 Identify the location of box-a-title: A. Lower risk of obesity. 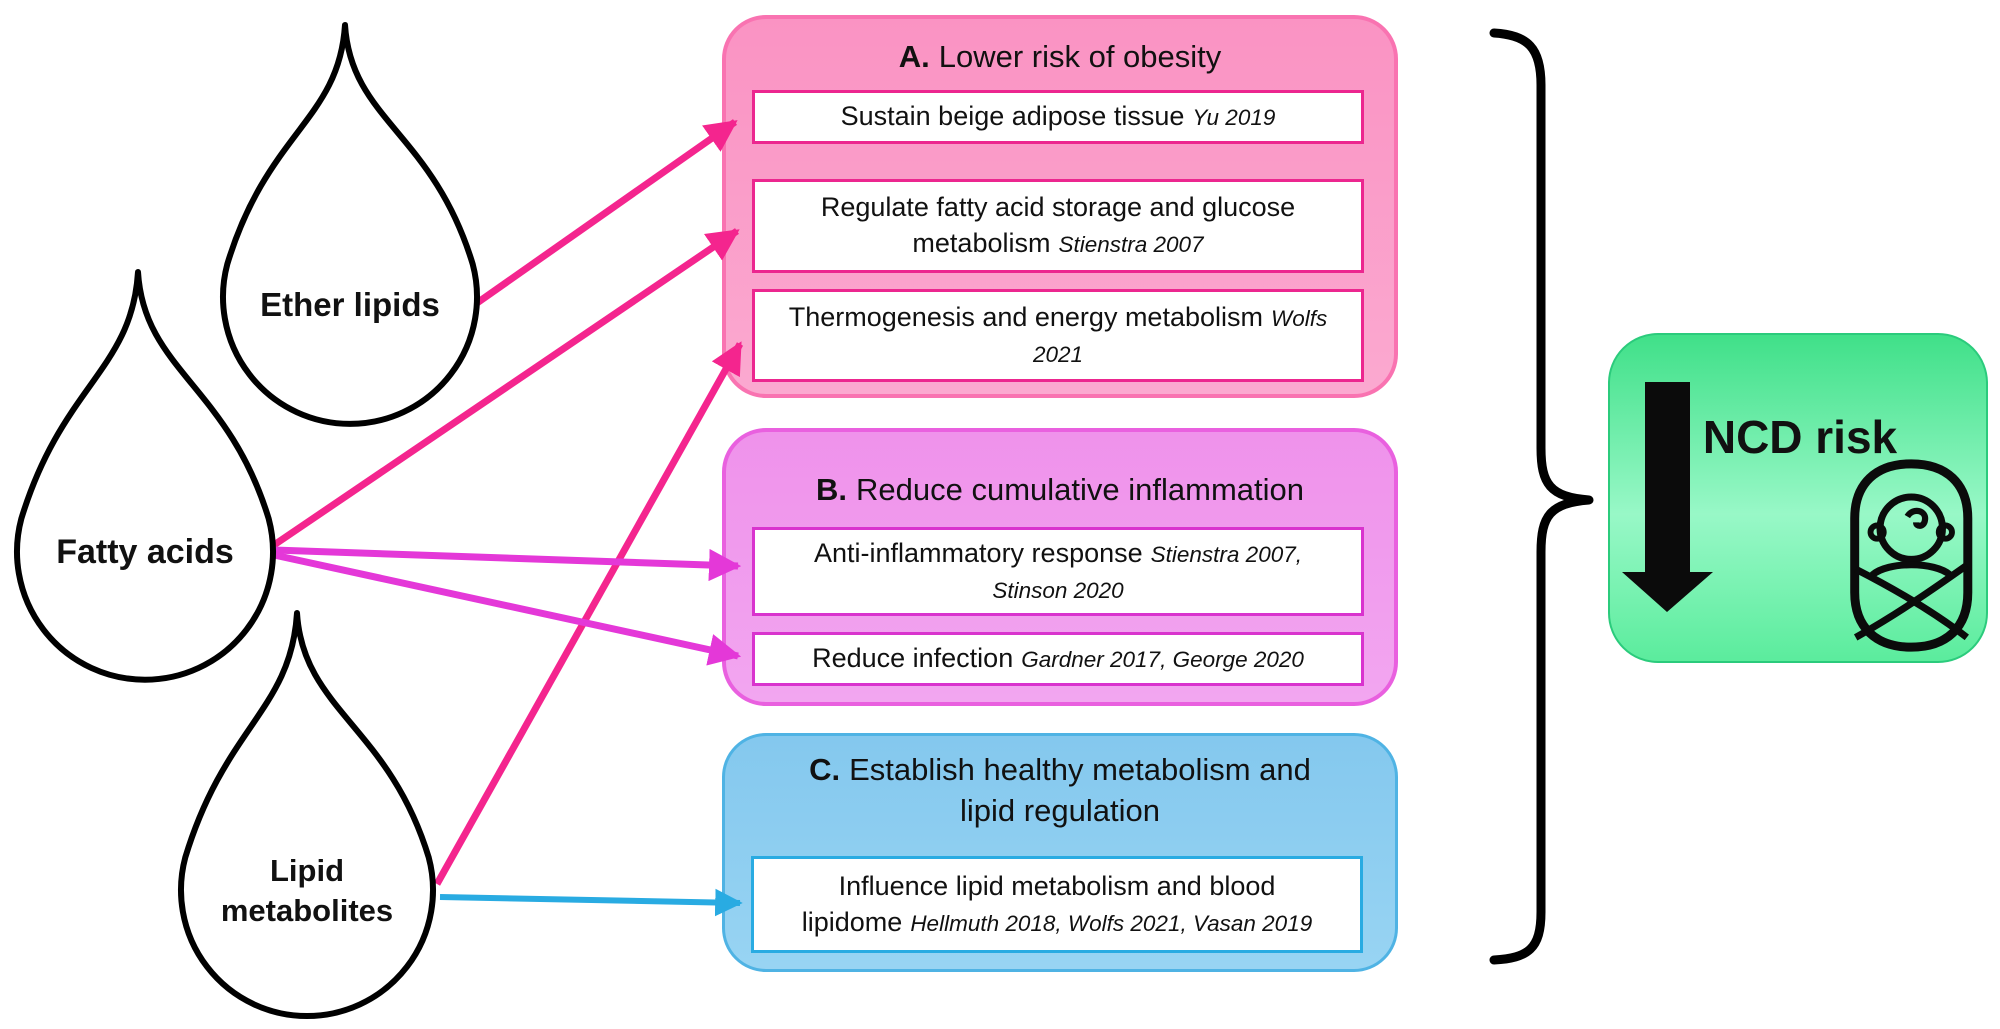
(1060, 57).